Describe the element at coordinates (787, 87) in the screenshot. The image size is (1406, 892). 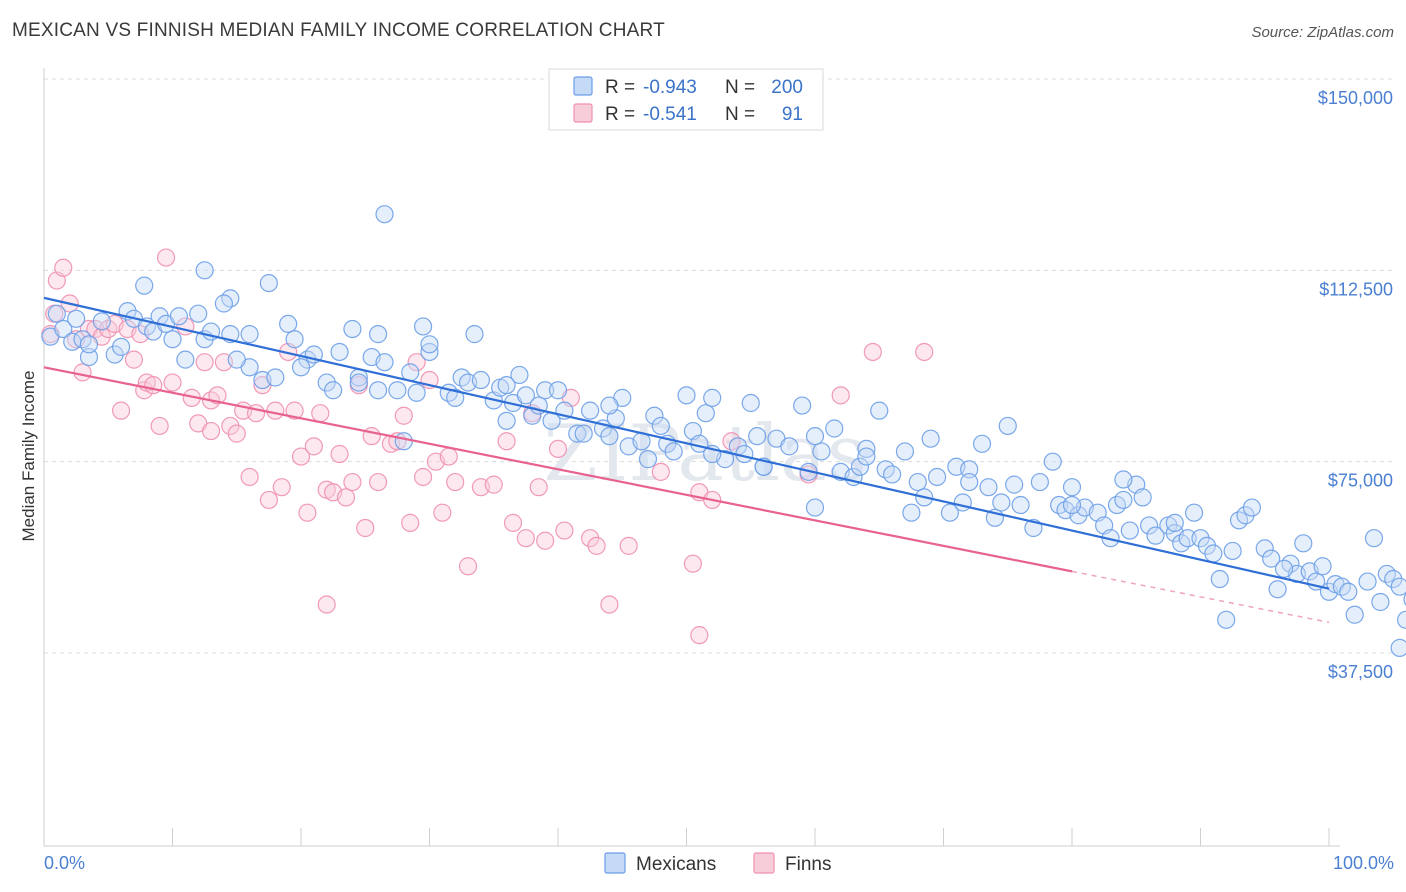
I see `legend-n-value-mexicans: 200` at that location.